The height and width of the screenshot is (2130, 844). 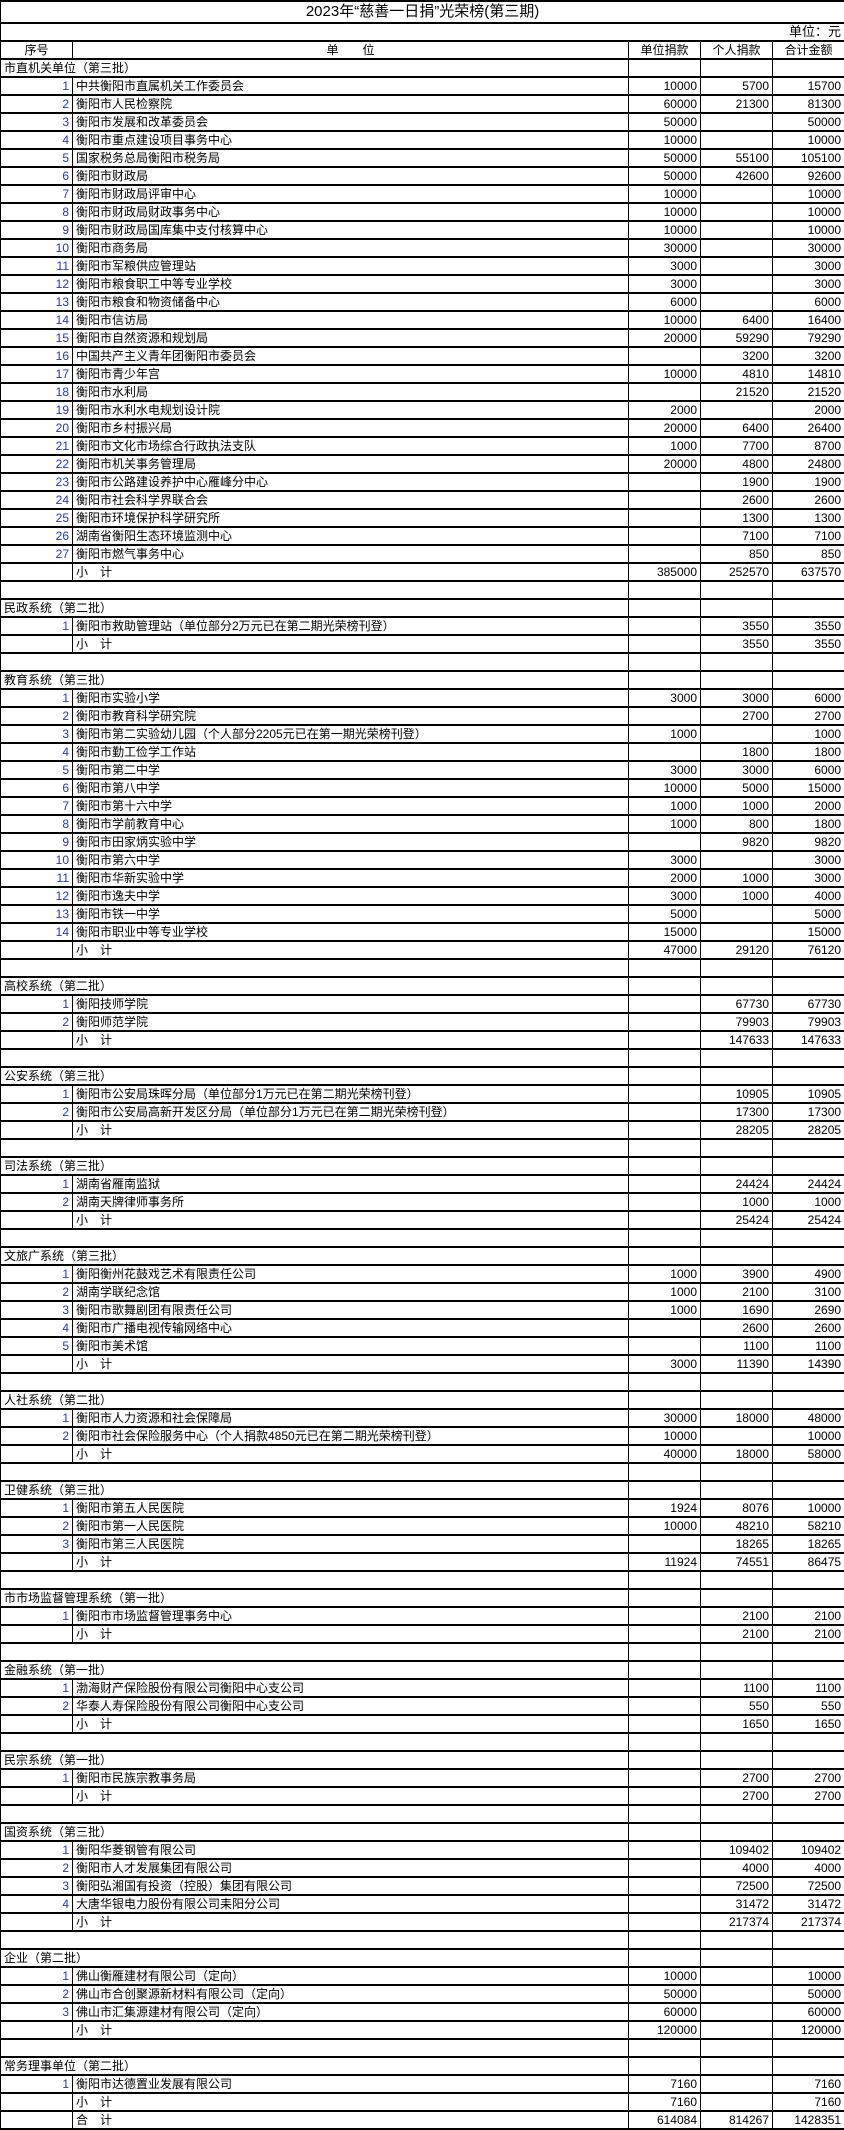 What do you see at coordinates (37, 284) in the screenshot?
I see `index-cell: 12` at bounding box center [37, 284].